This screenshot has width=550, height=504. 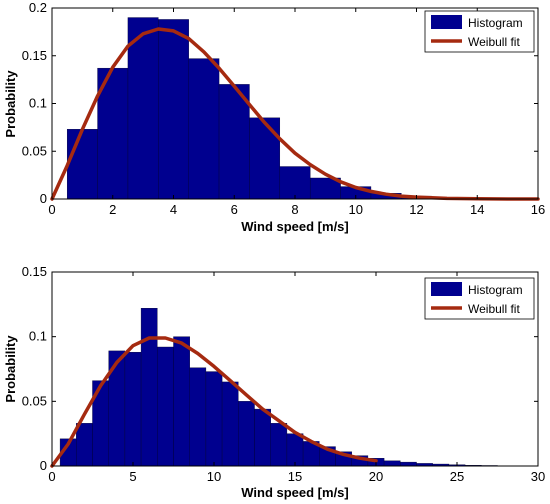 What do you see at coordinates (38, 7) in the screenshot?
I see `y-tick-label: 0.2` at bounding box center [38, 7].